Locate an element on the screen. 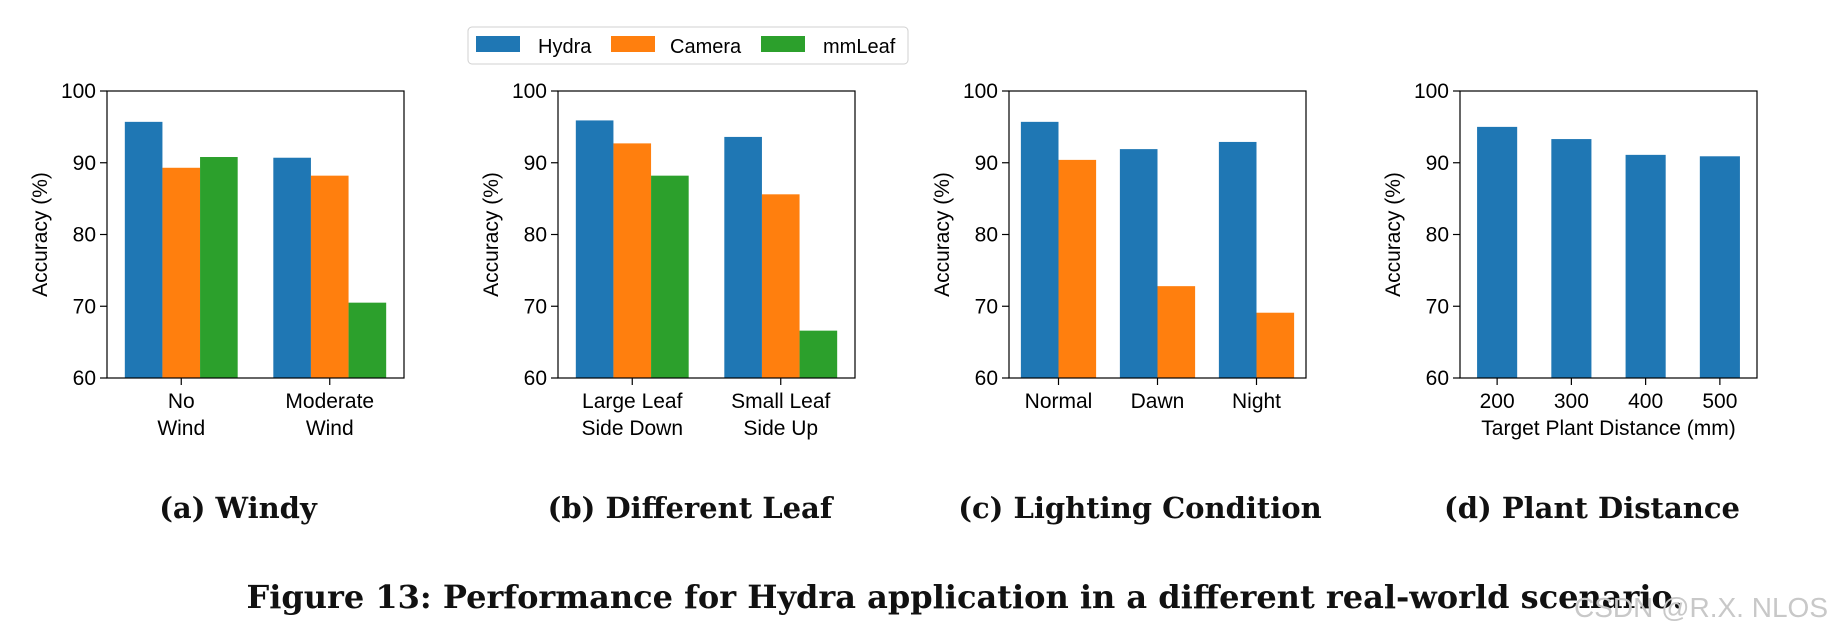 The width and height of the screenshot is (1837, 637). x-tick-label: Dawn is located at coordinates (1158, 401).